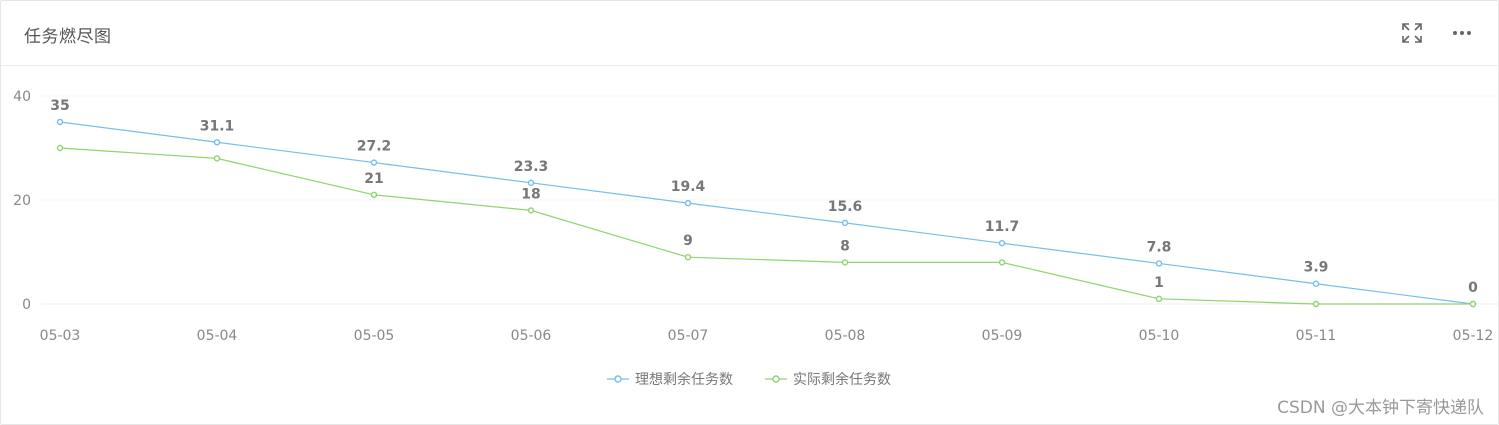 Image resolution: width=1499 pixels, height=425 pixels. What do you see at coordinates (1002, 336) in the screenshot?
I see `x-tick-label: 05-09` at bounding box center [1002, 336].